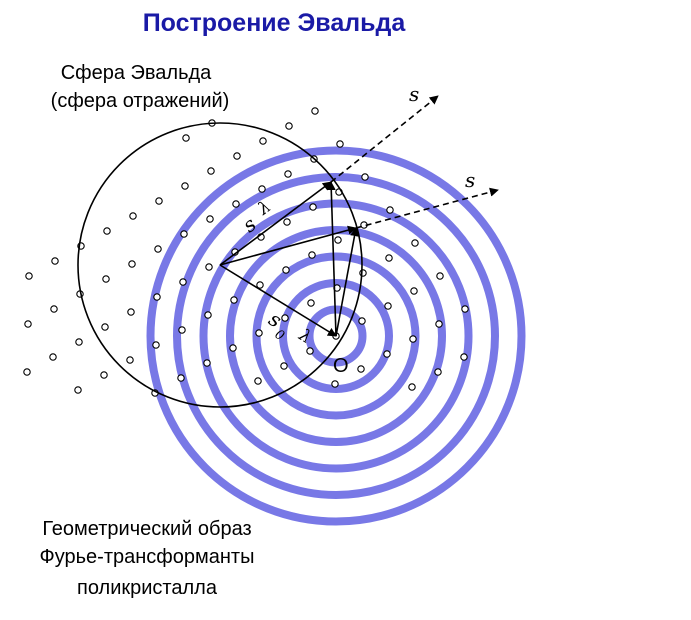 The width and height of the screenshot is (691, 620). What do you see at coordinates (136, 73) in the screenshot?
I see `ewald-sphere-label-line1: Сфера Эвальда` at bounding box center [136, 73].